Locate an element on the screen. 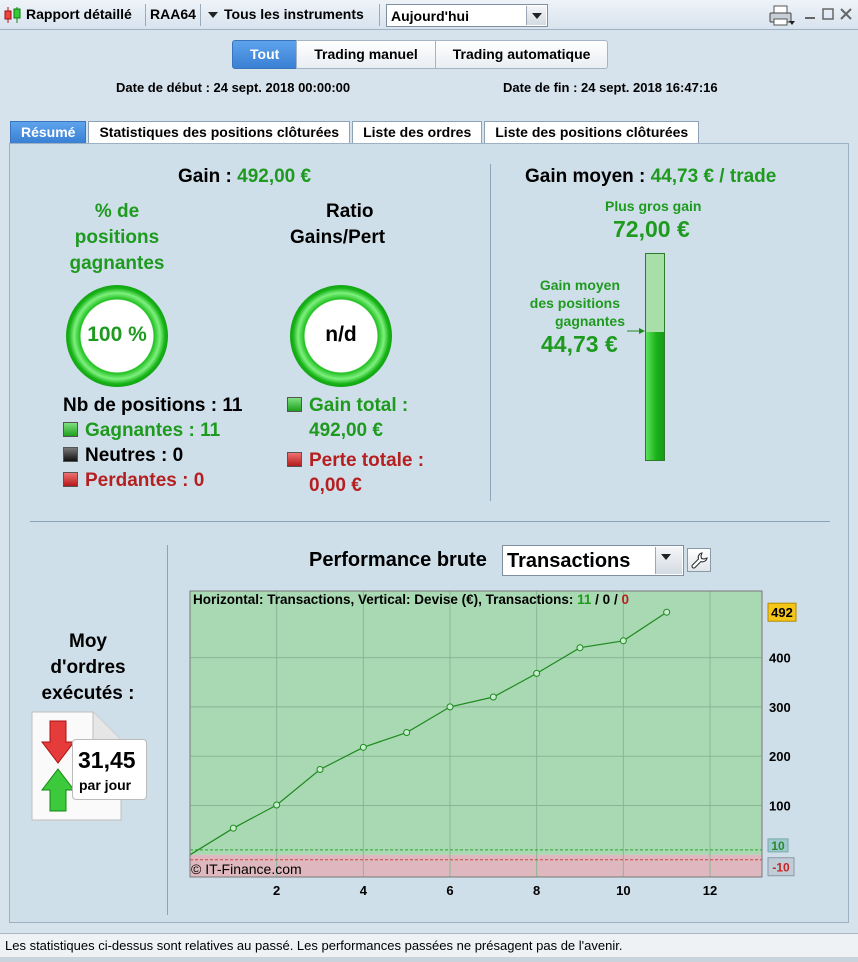 The image size is (858, 962). y-tick-label: 100 is located at coordinates (780, 806).